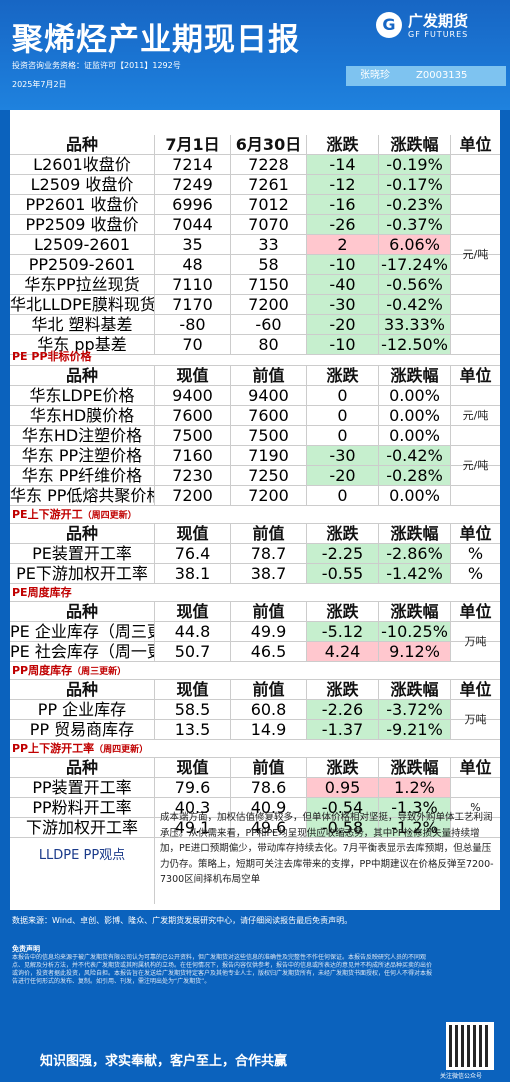 The image size is (510, 1082). I want to click on value-cell: -60, so click(269, 324).